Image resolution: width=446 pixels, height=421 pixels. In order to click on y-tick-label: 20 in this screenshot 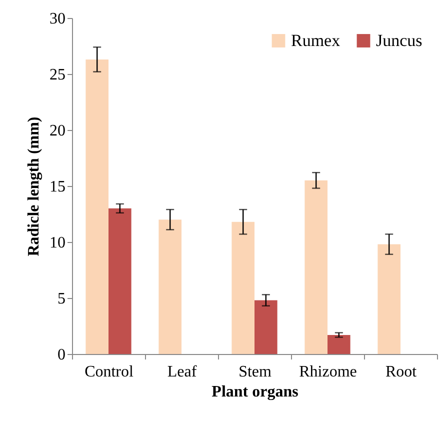, I will do `click(58, 131)`.